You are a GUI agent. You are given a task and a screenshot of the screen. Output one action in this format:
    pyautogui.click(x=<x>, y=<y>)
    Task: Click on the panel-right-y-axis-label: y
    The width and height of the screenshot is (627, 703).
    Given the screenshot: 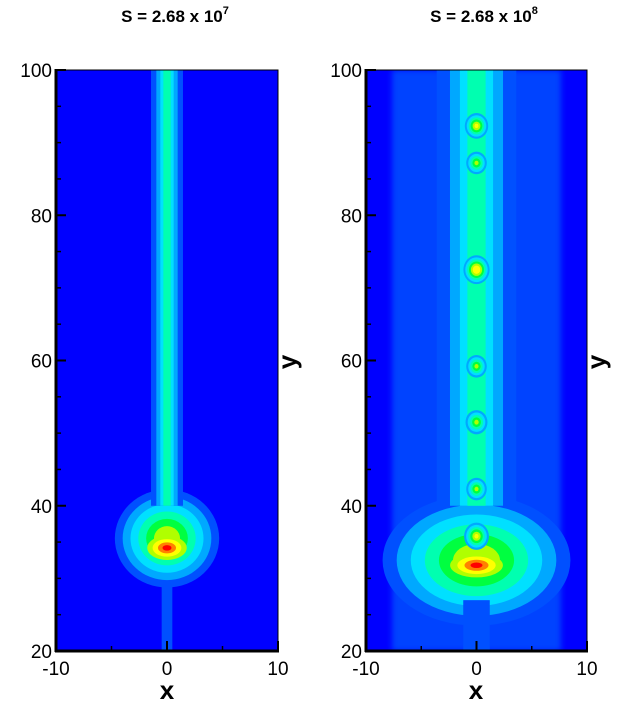 What is the action you would take?
    pyautogui.click(x=596, y=361)
    